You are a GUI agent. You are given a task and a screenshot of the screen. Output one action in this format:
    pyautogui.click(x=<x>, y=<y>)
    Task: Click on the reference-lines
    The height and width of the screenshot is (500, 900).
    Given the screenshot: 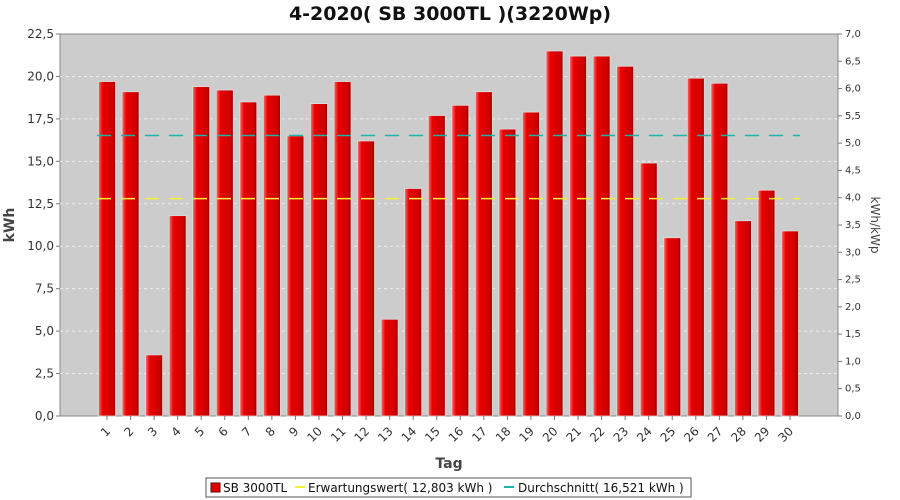 What is the action you would take?
    pyautogui.click(x=448, y=167)
    